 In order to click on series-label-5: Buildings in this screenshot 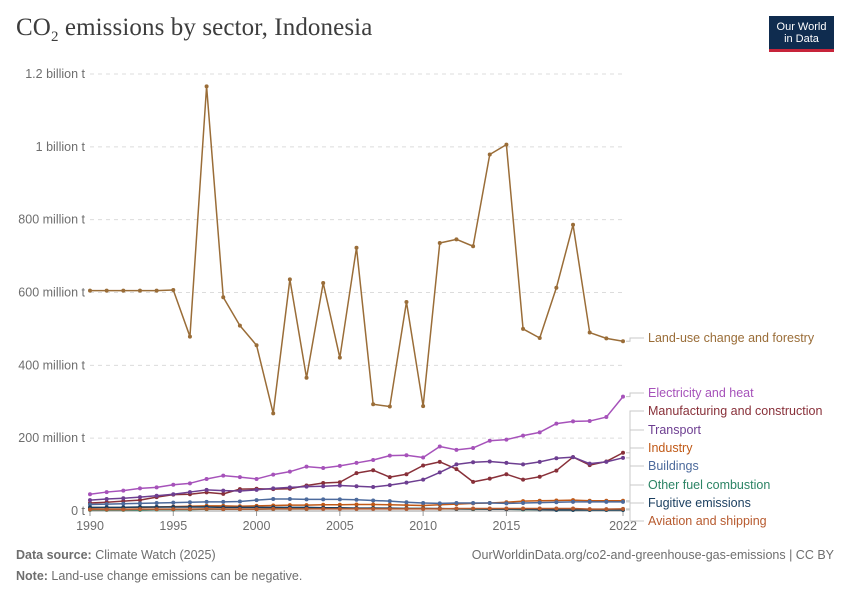, I will do `click(673, 466)`.